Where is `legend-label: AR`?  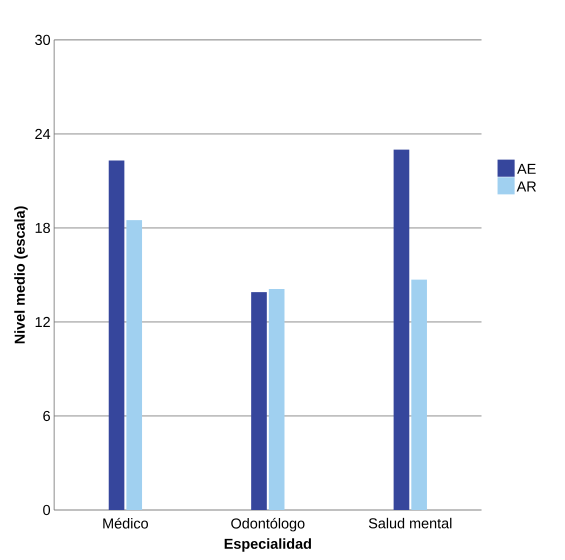 legend-label: AR is located at coordinates (526, 187).